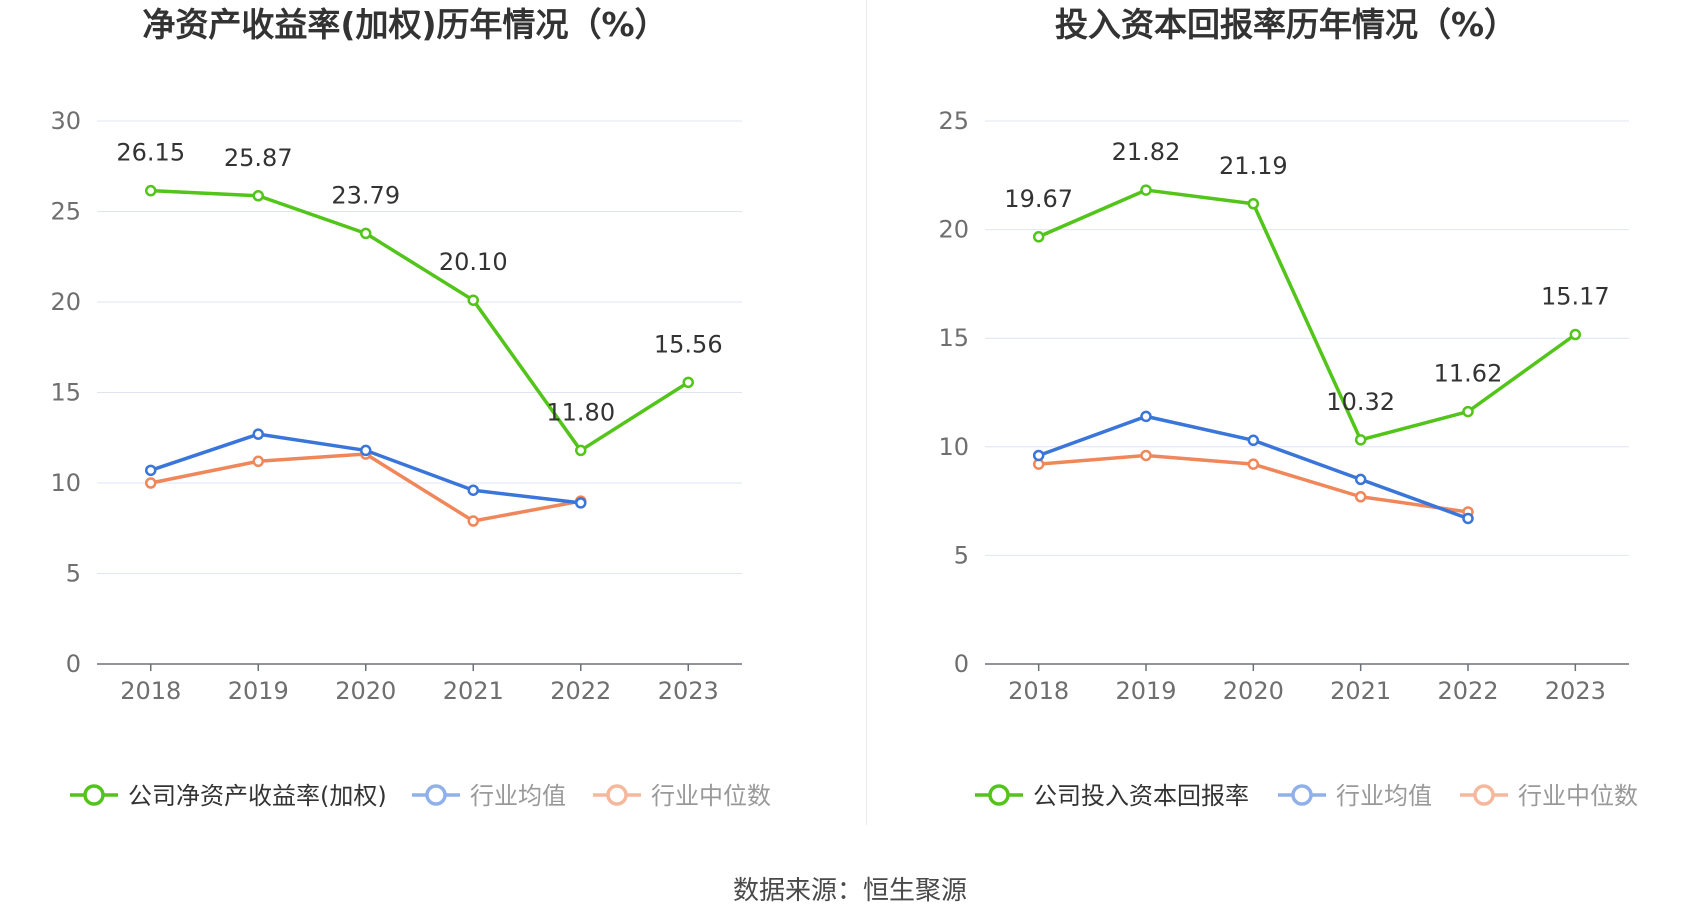 The width and height of the screenshot is (1700, 918). I want to click on data-label: 25.87, so click(258, 158).